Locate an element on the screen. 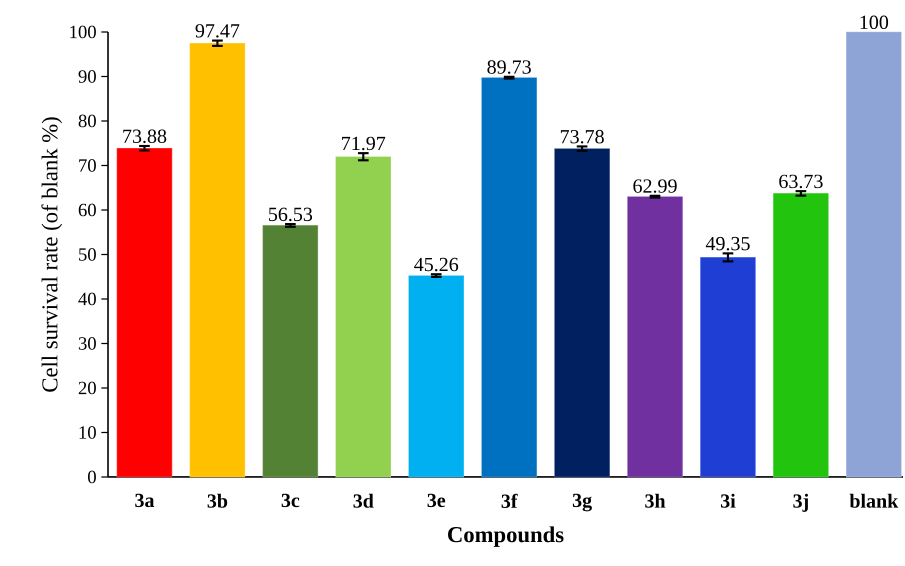 The height and width of the screenshot is (566, 905). data-label: 56.53 is located at coordinates (290, 215).